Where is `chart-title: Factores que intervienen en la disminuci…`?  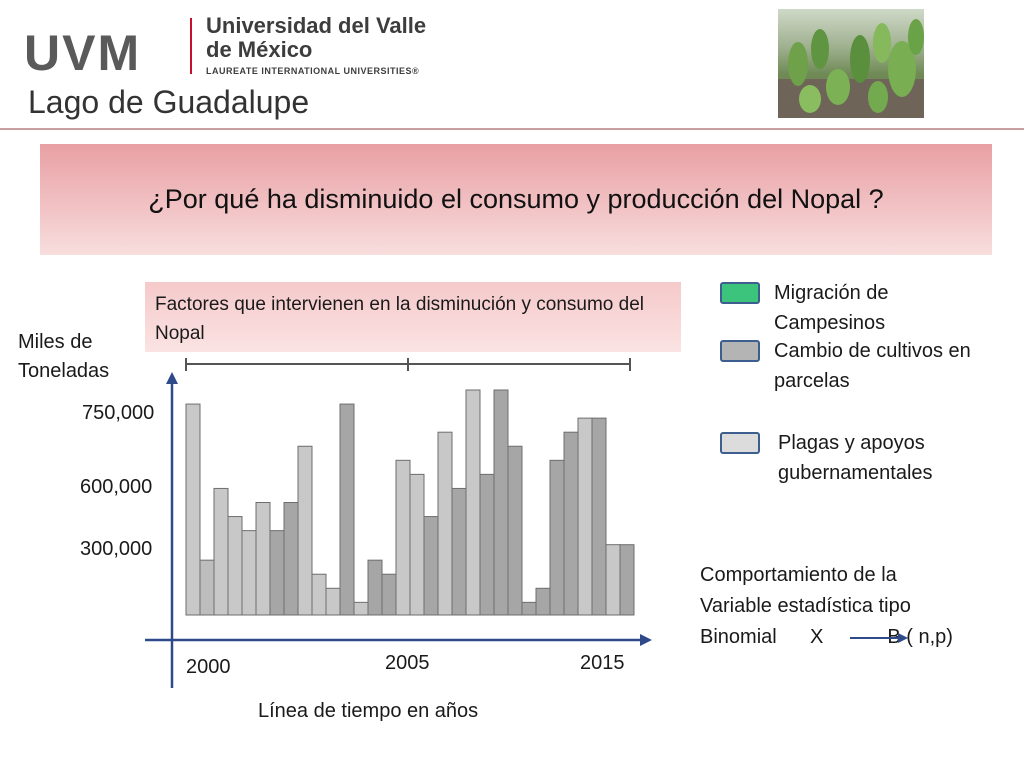
chart-title: Factores que intervienen en la disminuci… is located at coordinates (399, 319).